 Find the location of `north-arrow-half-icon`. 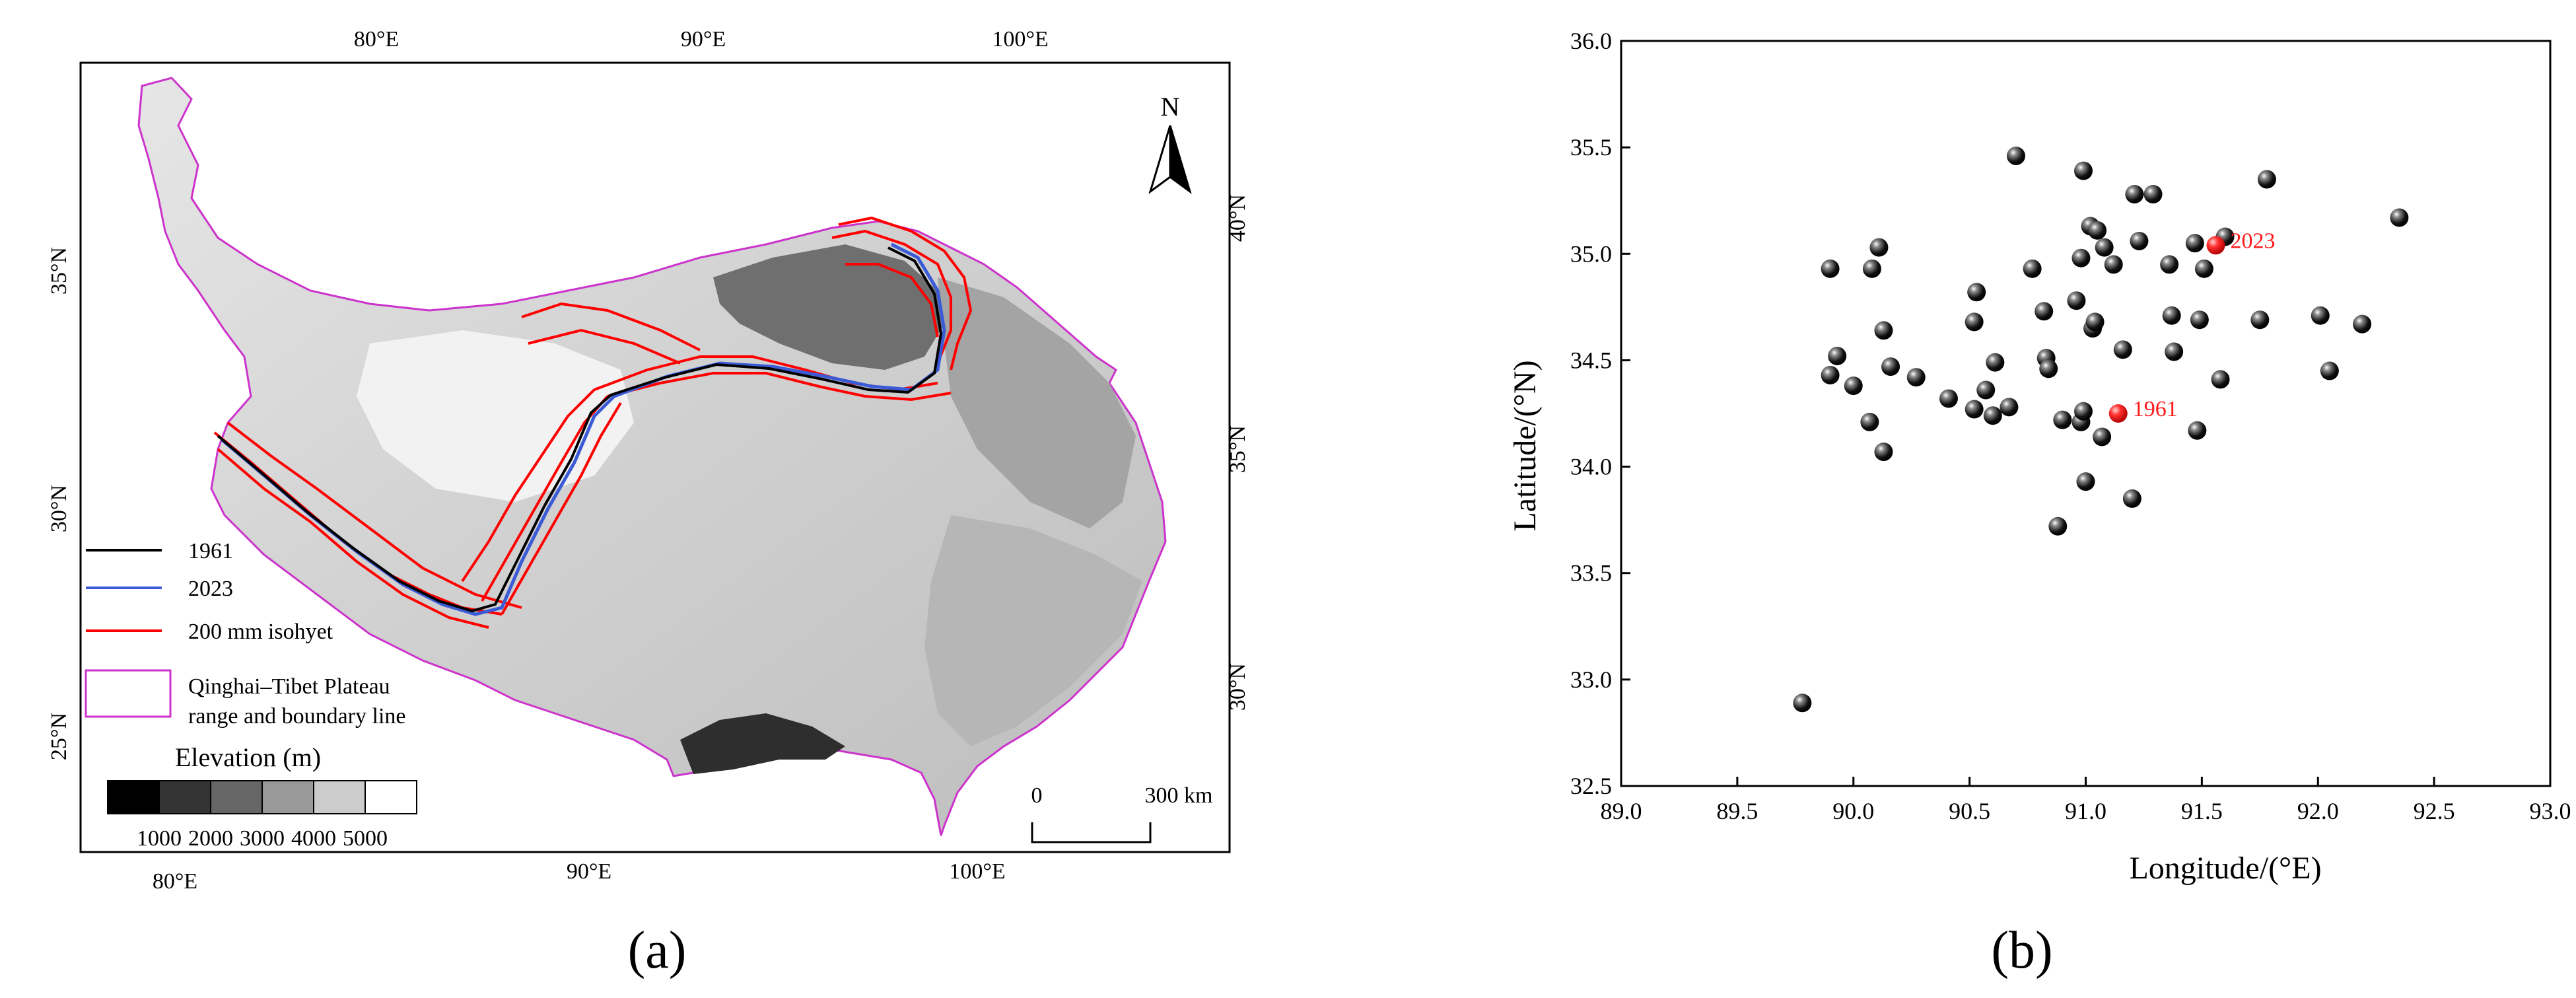

north-arrow-half-icon is located at coordinates (1181, 159).